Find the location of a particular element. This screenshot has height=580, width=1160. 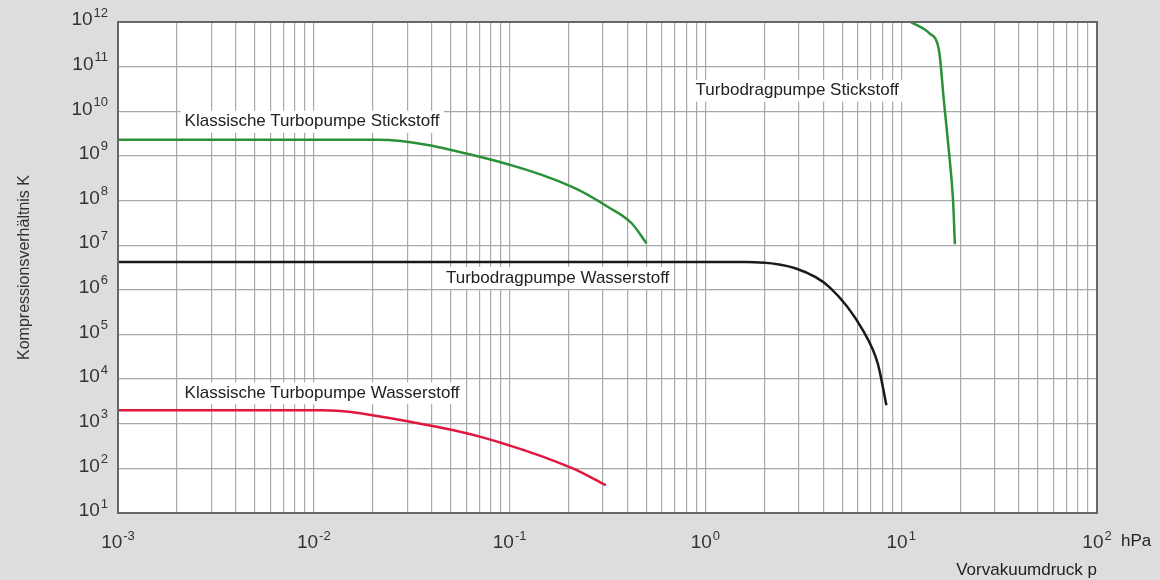

y-axis-title: Kompressionsverhältnis K is located at coordinates (24, 267).